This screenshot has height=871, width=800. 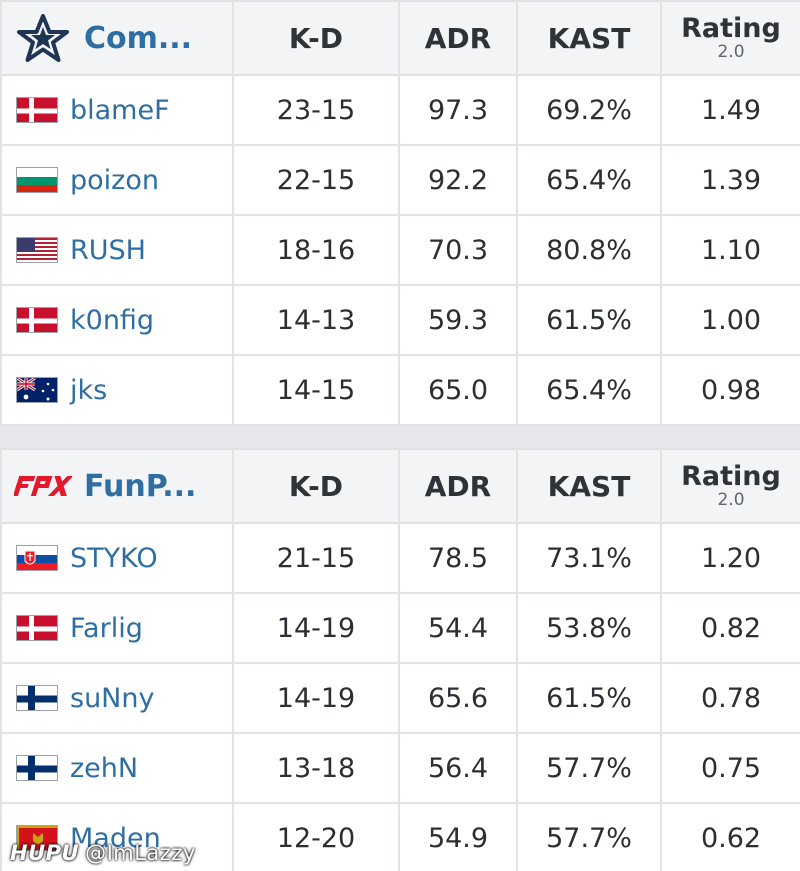 What do you see at coordinates (731, 250) in the screenshot?
I see `rating-value: 1.10` at bounding box center [731, 250].